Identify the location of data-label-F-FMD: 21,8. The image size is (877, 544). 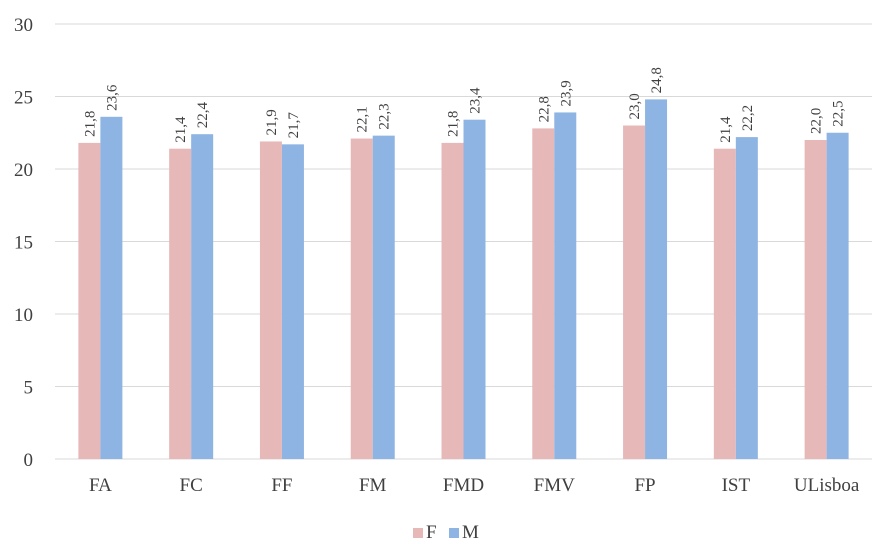
(454, 124).